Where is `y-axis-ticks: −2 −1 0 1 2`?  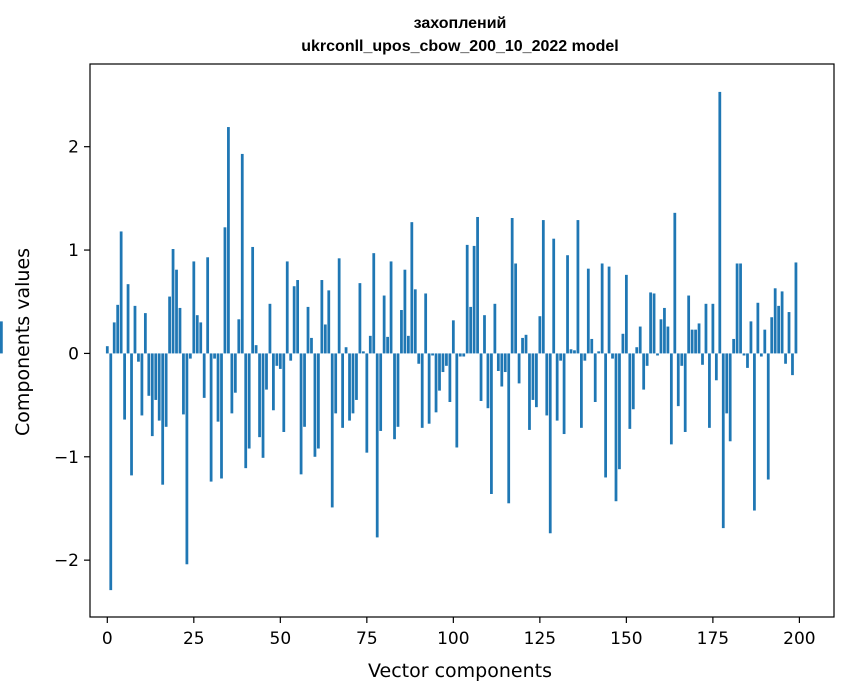 y-axis-ticks: −2 −1 0 1 2 is located at coordinates (72, 354).